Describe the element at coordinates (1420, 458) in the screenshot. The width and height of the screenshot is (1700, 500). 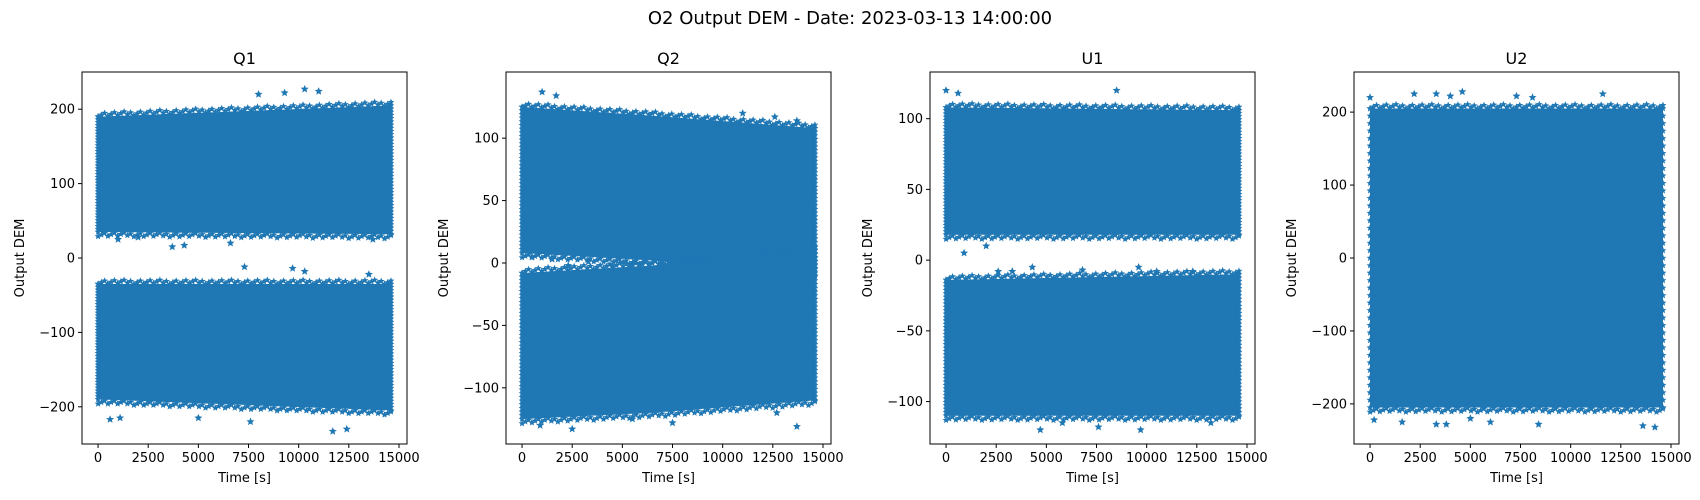
I see `x-tick-label: 2500` at that location.